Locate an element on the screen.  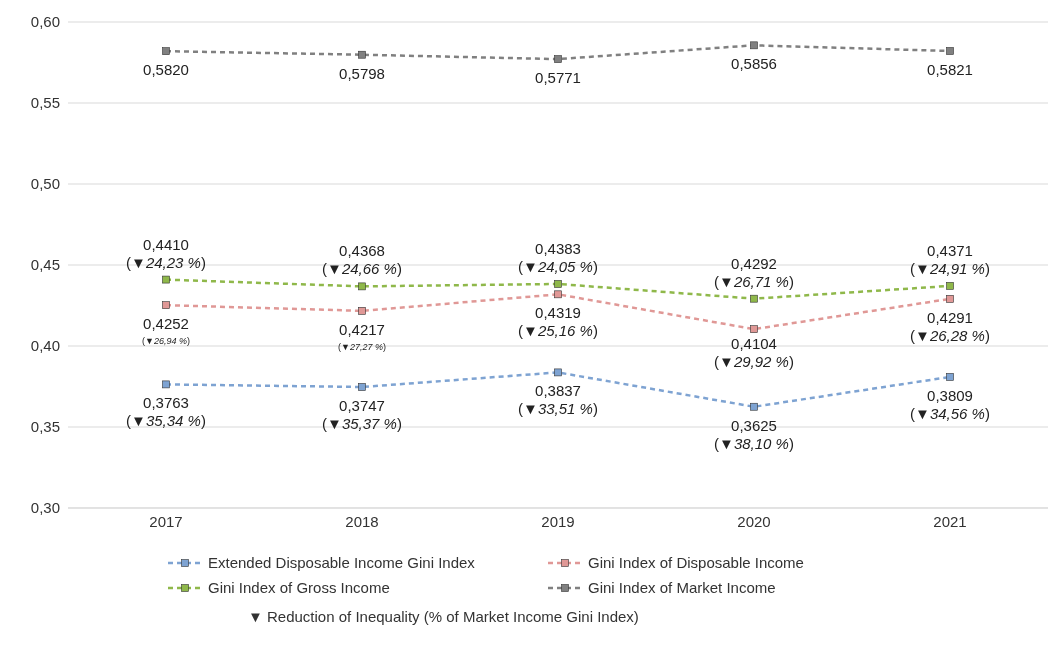
x-tick-label: 2017 is located at coordinates (166, 521).